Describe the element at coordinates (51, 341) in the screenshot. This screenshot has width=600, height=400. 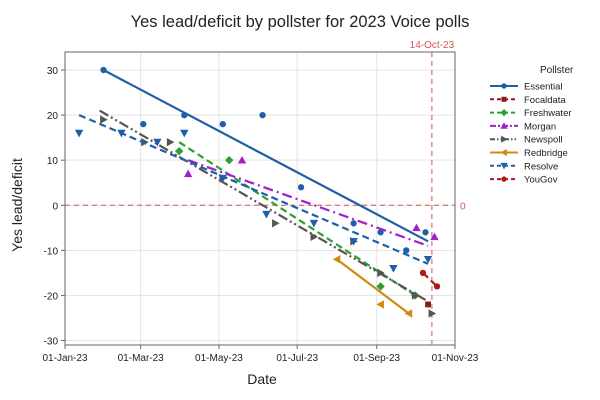
I see `y-tick-label: -30` at that location.